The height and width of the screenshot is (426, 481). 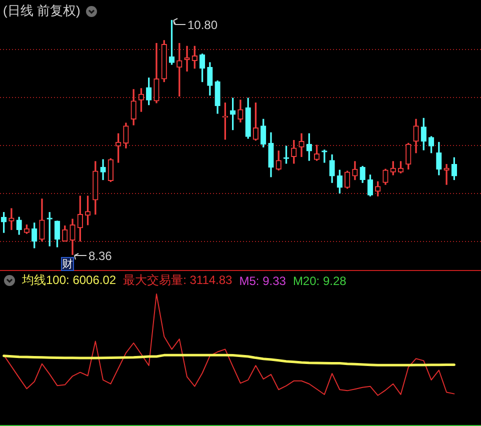 What do you see at coordinates (319, 281) in the screenshot?
I see `legend-label: M20: 9.28` at bounding box center [319, 281].